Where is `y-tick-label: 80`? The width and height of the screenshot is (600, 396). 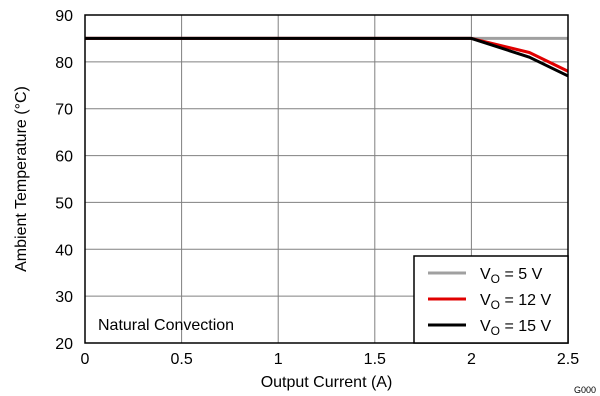
y-tick-label: 80 is located at coordinates (64, 63).